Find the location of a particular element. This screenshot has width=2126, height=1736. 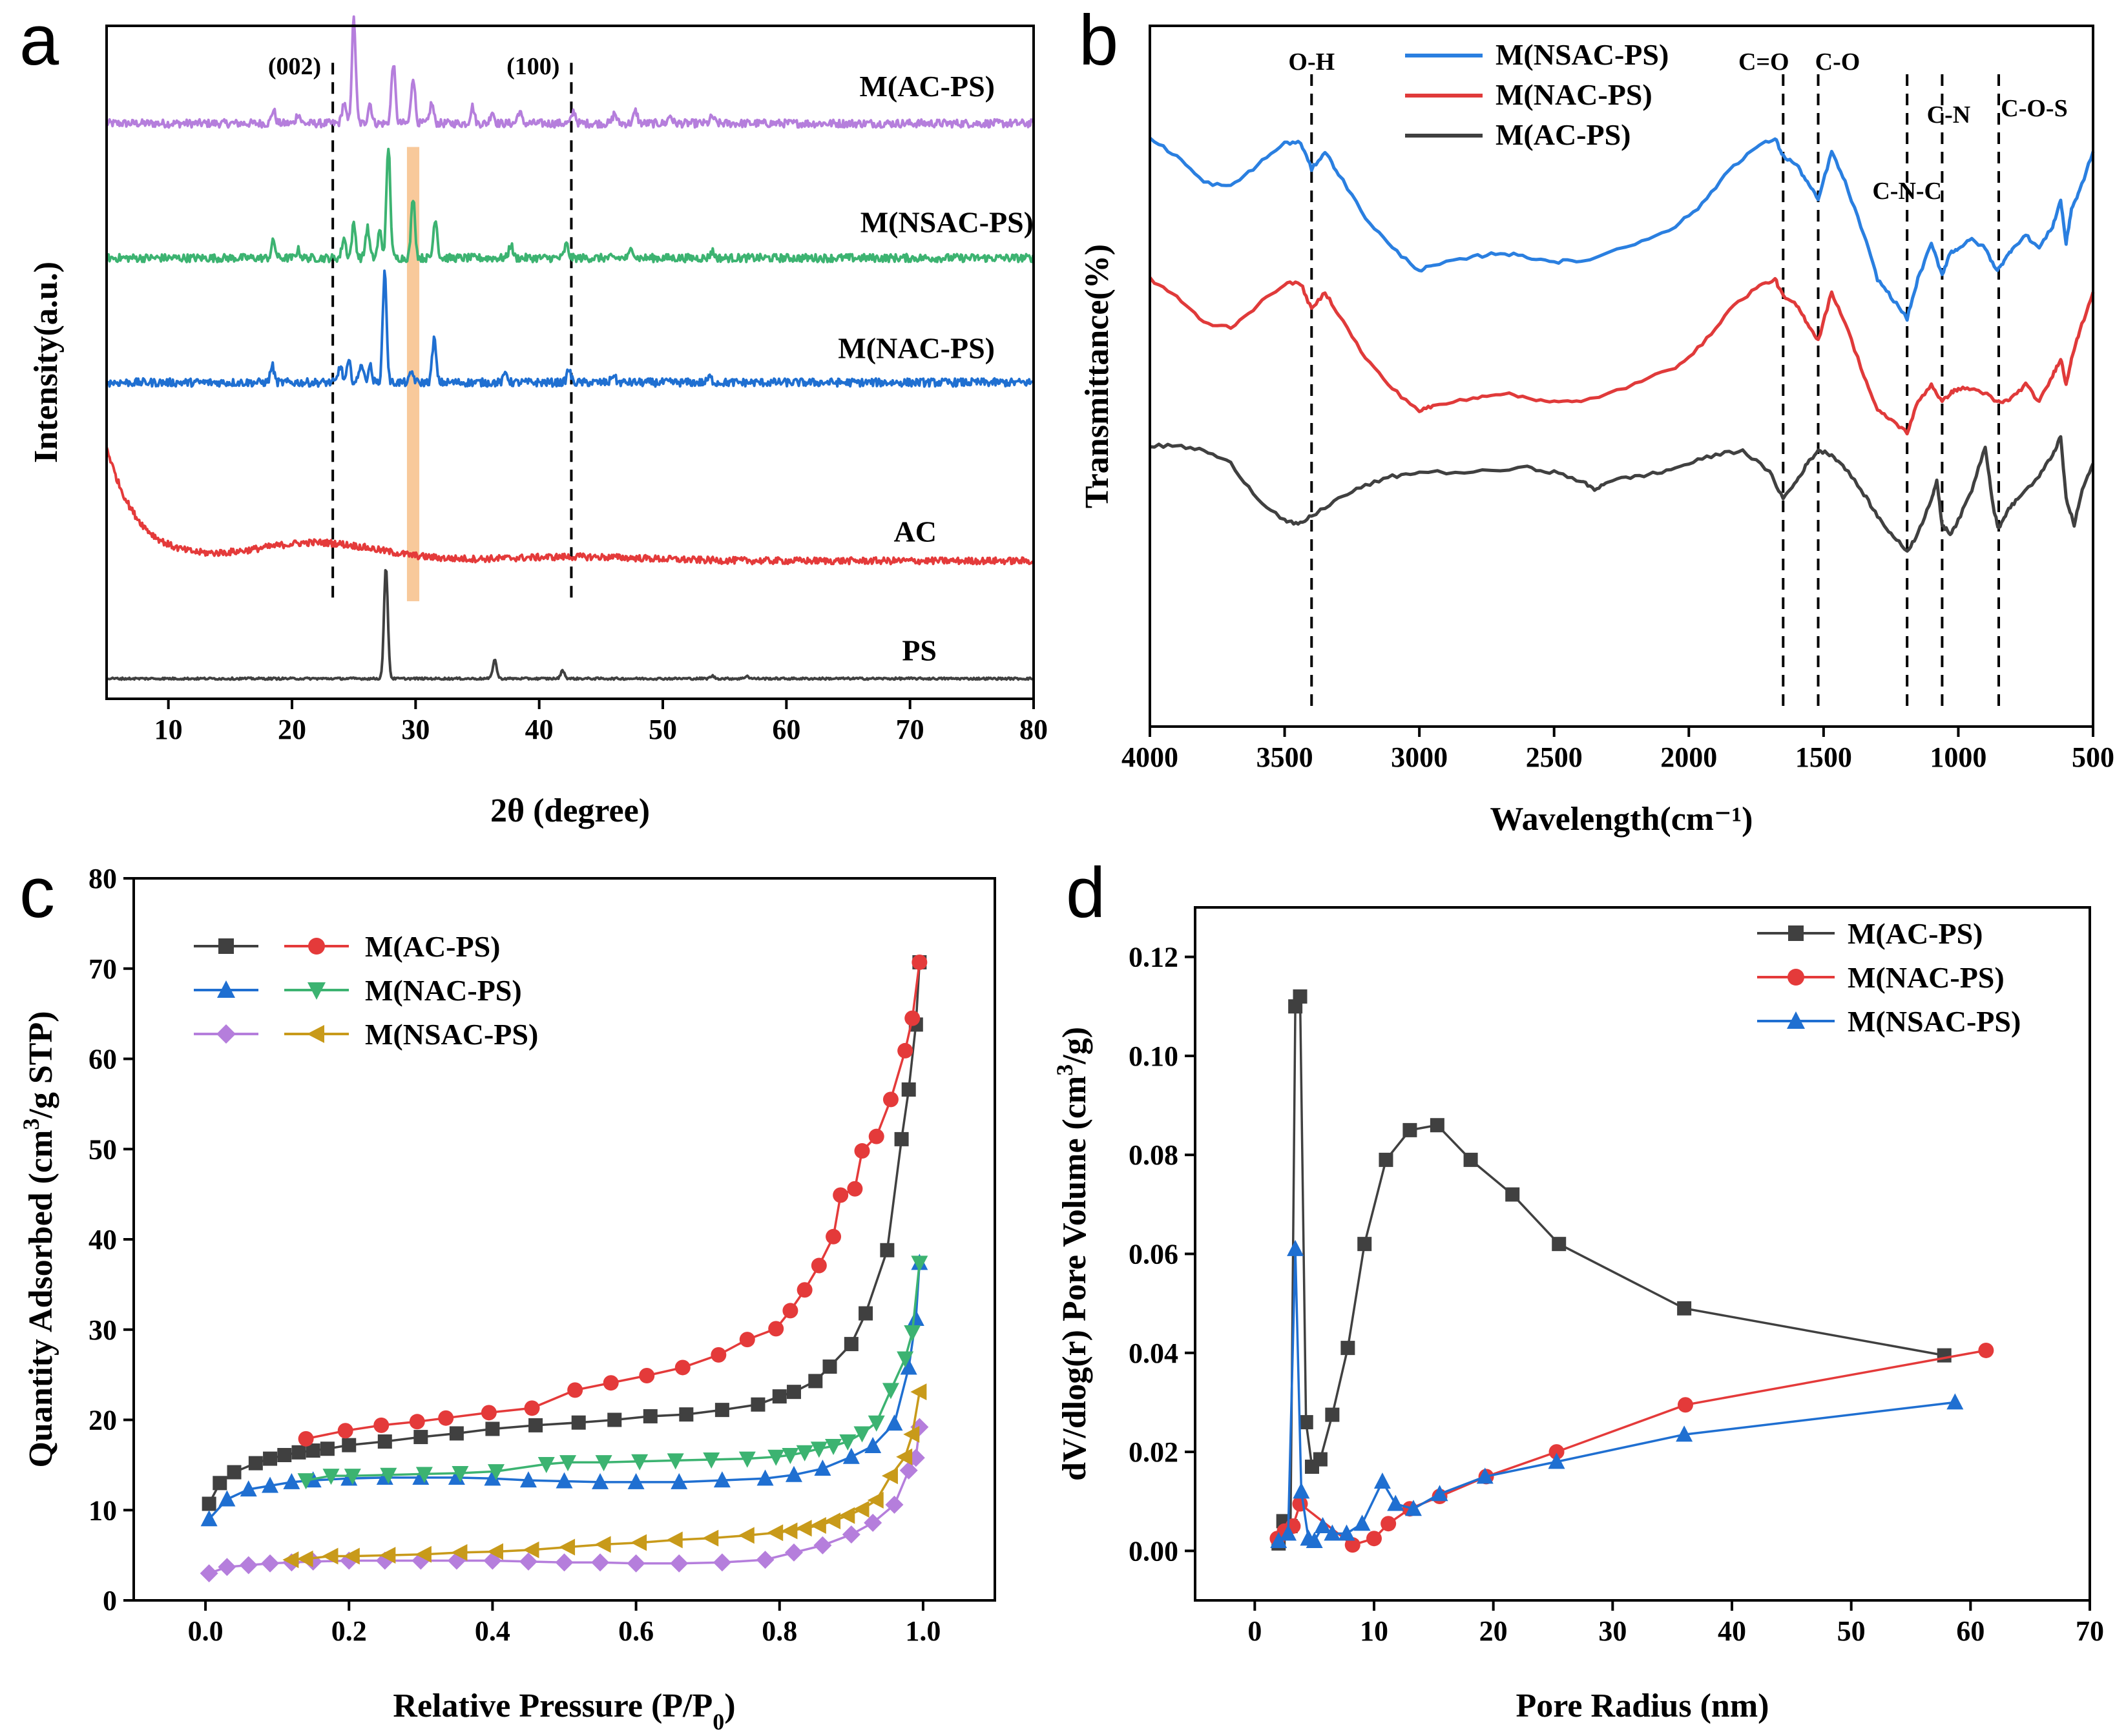

x-tick-label: 20 is located at coordinates (1494, 1631).